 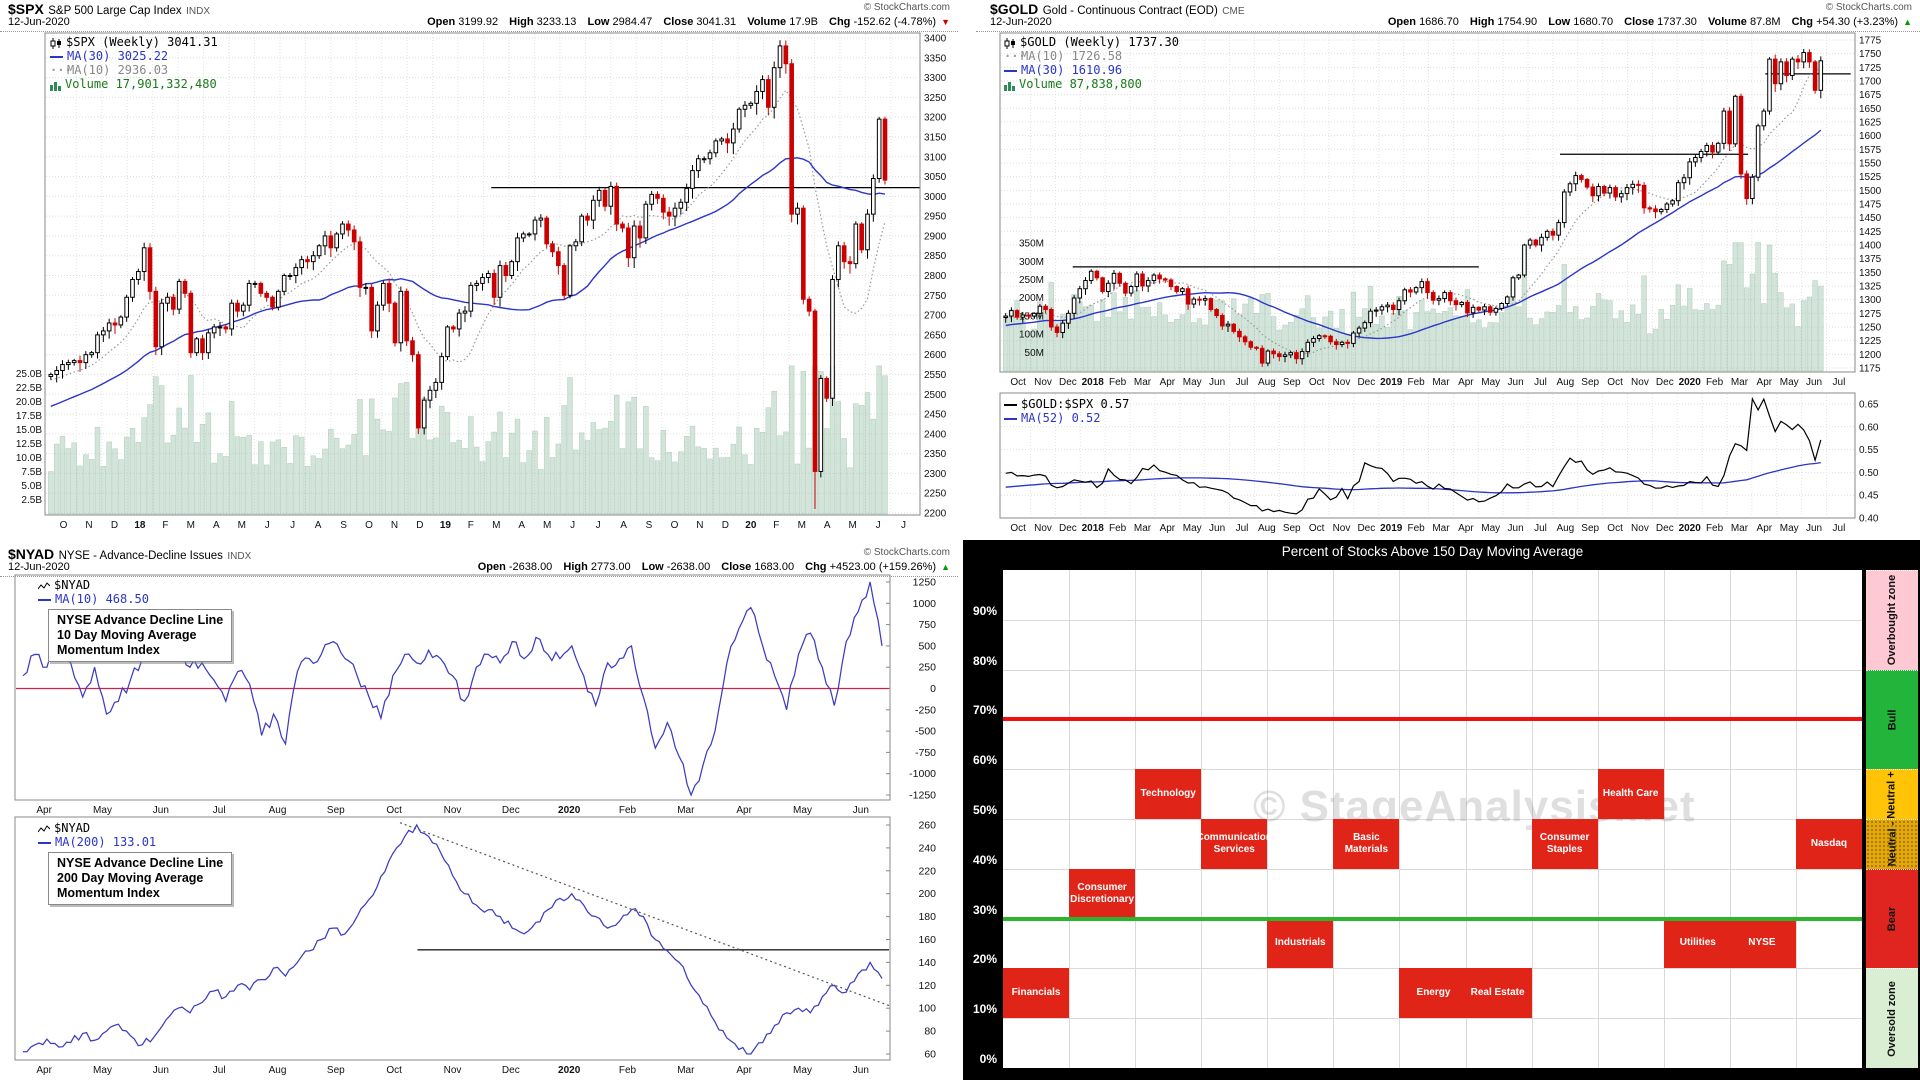 What do you see at coordinates (925, 710) in the screenshot?
I see `svg-text: -250` at bounding box center [925, 710].